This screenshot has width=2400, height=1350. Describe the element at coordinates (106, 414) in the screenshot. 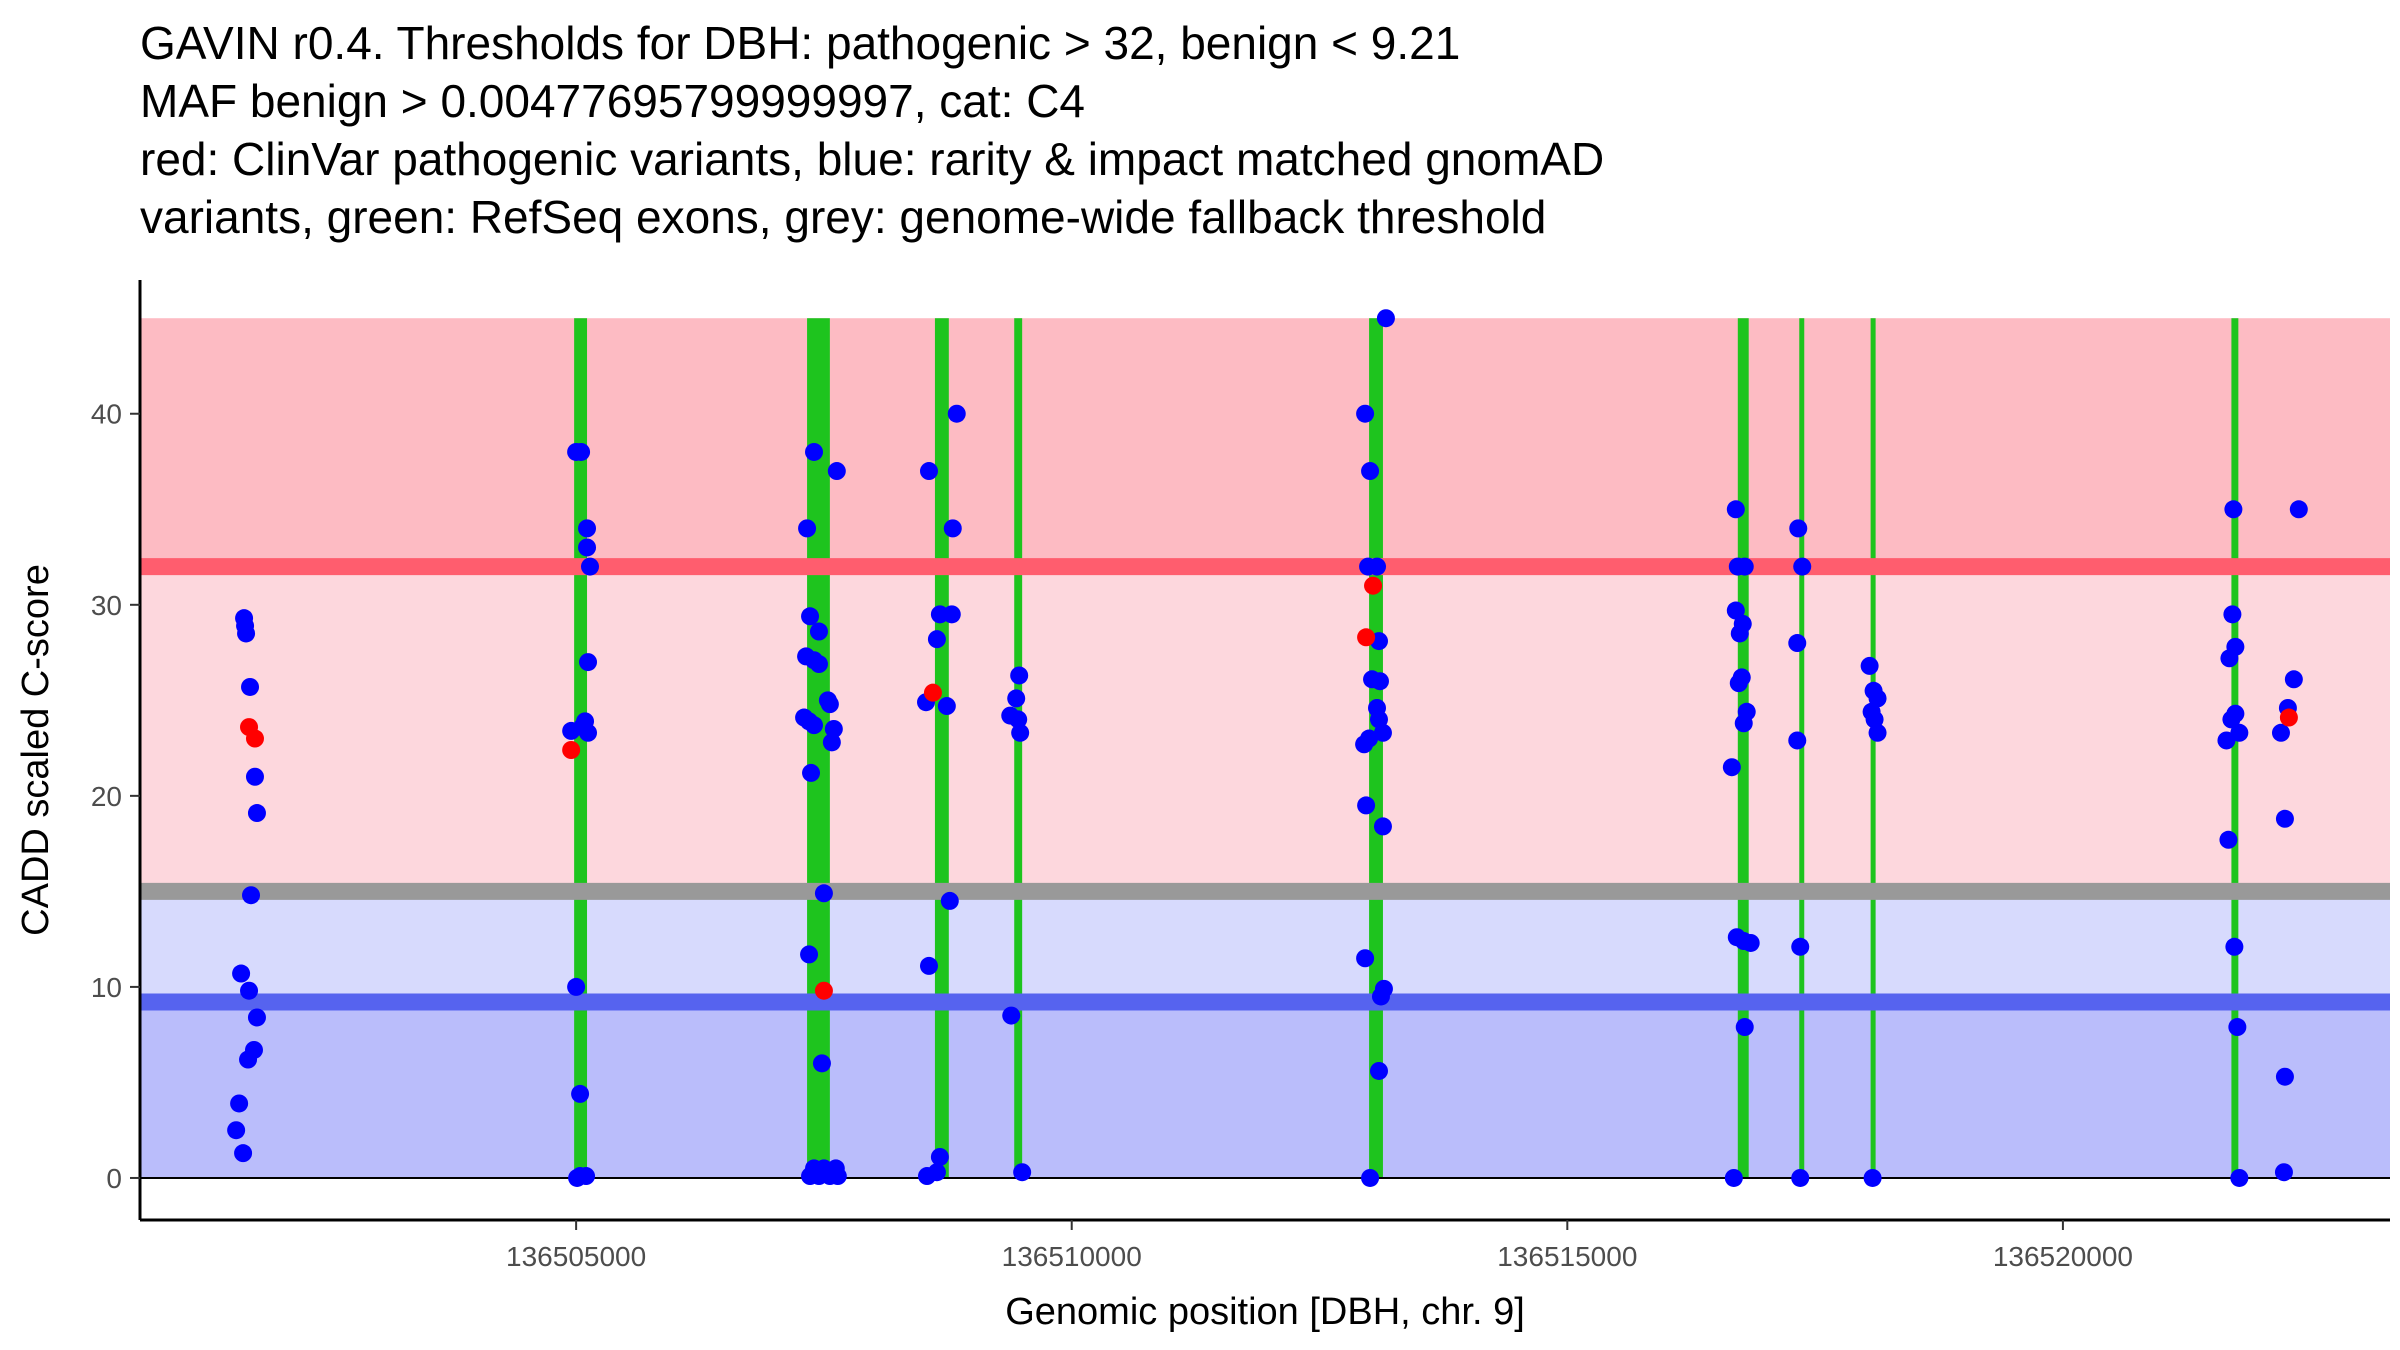

I see `y-tick-label: 40` at that location.